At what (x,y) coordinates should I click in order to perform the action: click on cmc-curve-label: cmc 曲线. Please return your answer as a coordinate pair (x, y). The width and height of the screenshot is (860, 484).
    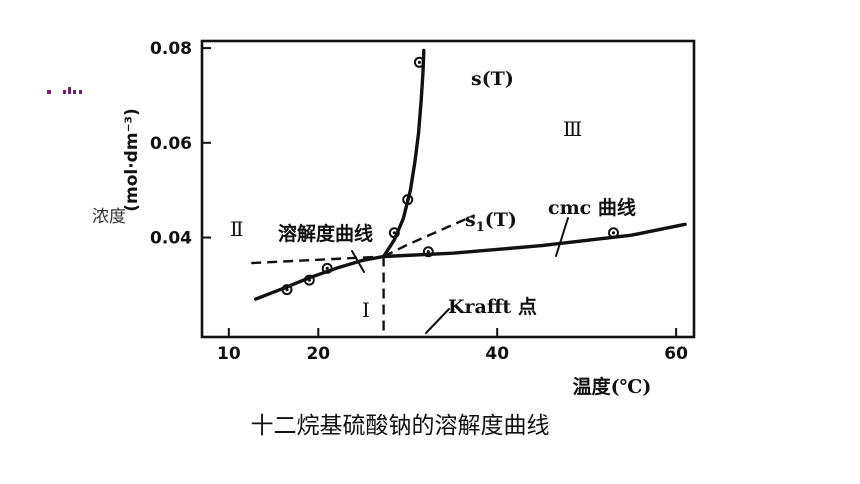
    Looking at the image, I should click on (592, 207).